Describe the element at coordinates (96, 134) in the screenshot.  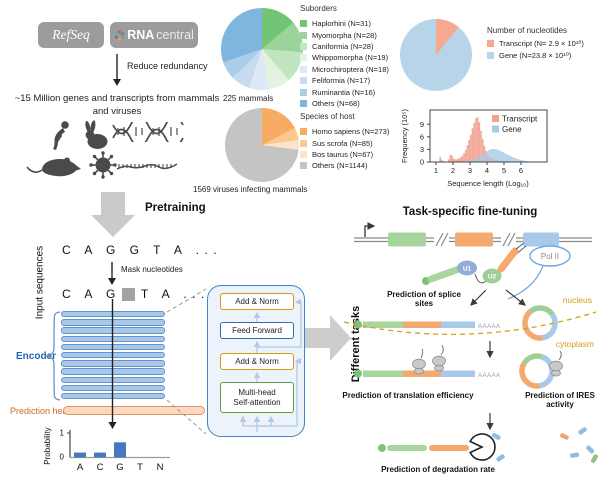
I see `rabbit-icon` at that location.